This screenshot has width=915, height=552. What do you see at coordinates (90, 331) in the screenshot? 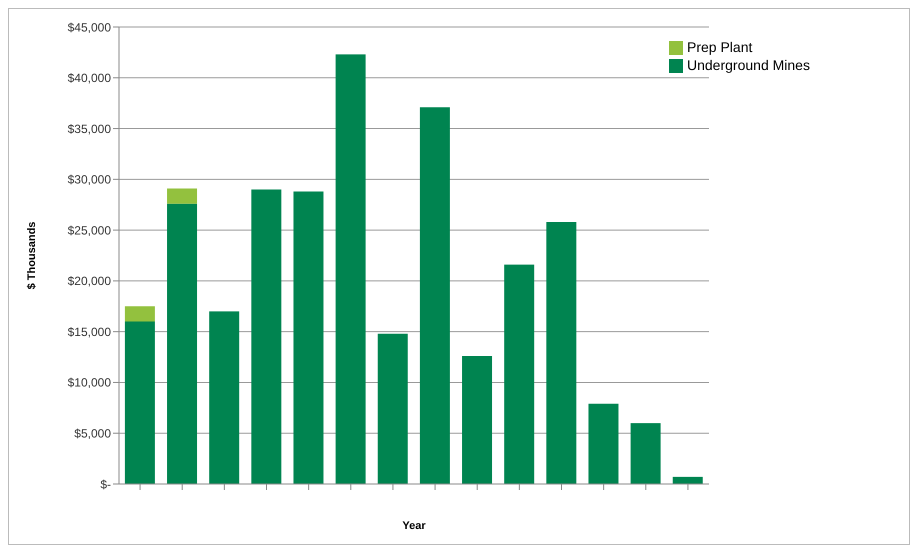
I see `y-tick-label: $15,000` at bounding box center [90, 331].